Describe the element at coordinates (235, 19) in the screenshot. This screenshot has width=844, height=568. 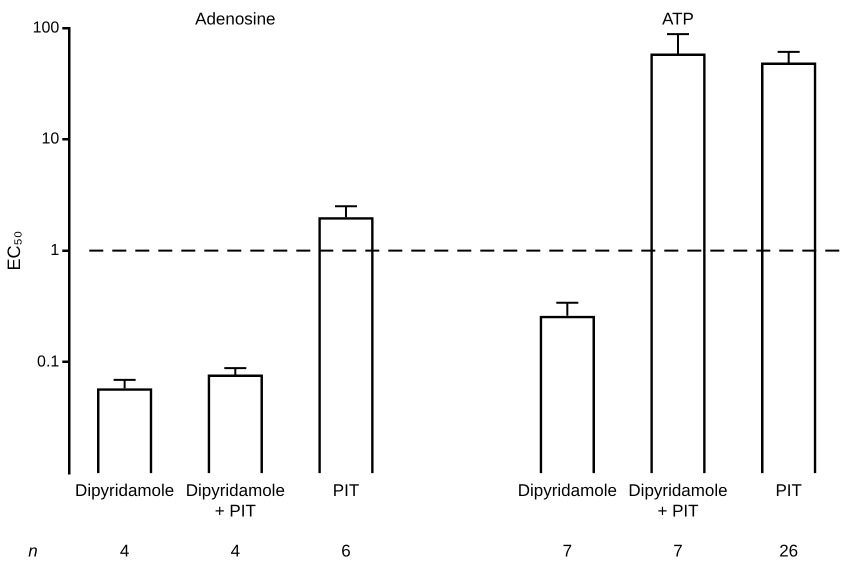
I see `annotation: Adenosine` at that location.